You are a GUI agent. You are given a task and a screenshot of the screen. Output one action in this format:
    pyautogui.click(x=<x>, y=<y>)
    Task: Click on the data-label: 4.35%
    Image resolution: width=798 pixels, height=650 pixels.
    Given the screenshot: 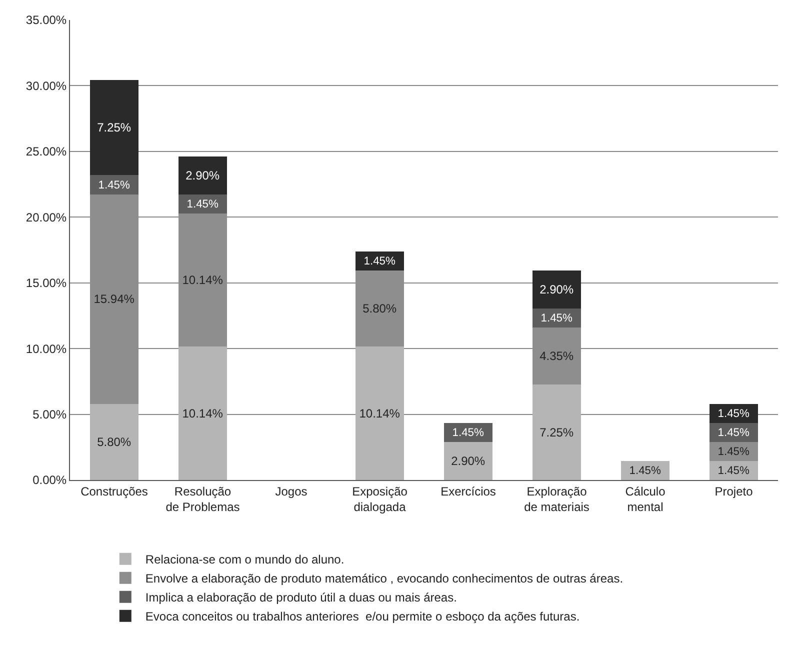 What is the action you would take?
    pyautogui.click(x=557, y=356)
    